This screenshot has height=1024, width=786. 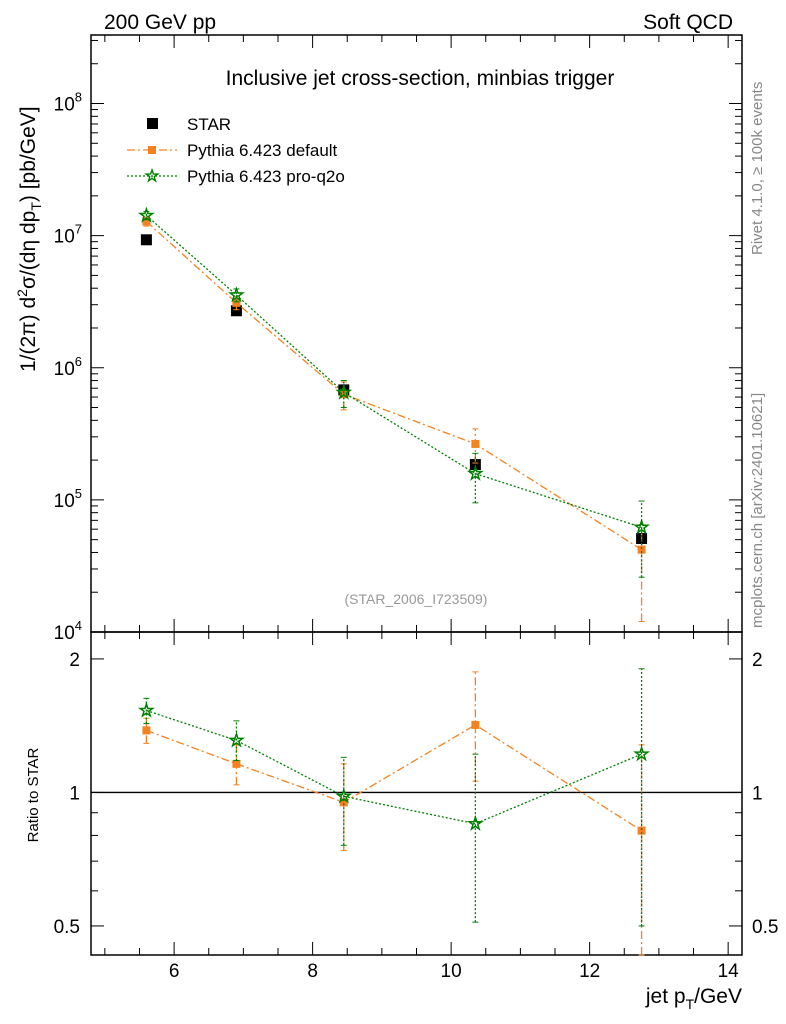 I want to click on x-tick-label: 6, so click(x=174, y=971).